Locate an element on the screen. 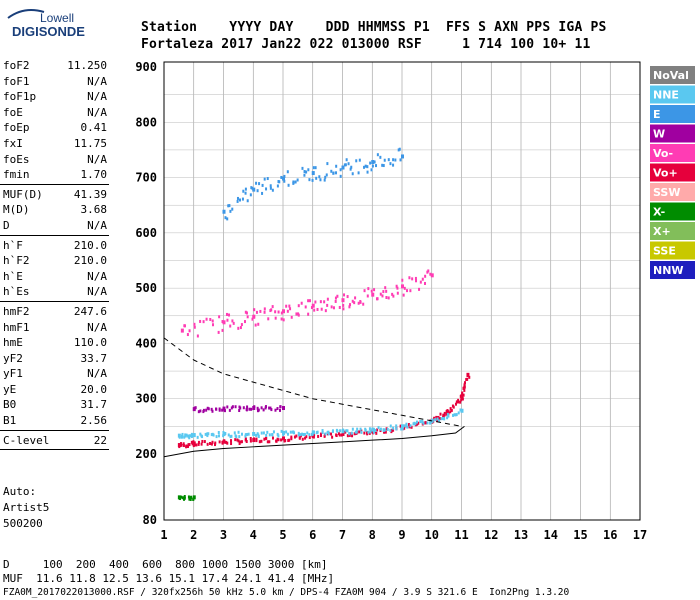 This screenshot has width=700, height=600. legend-label: SSE is located at coordinates (664, 251).